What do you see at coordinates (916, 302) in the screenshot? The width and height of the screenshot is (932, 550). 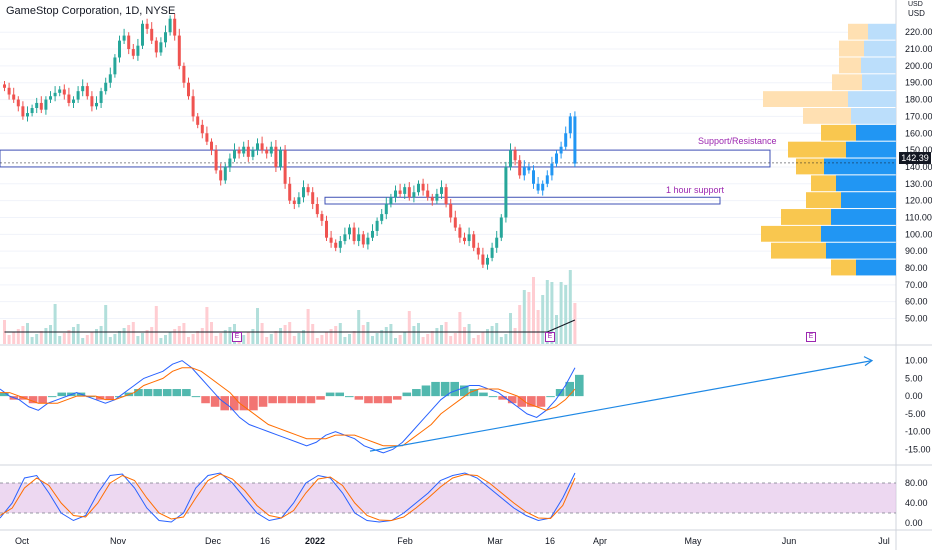 I see `price-tick-label: 60.00` at bounding box center [916, 302].